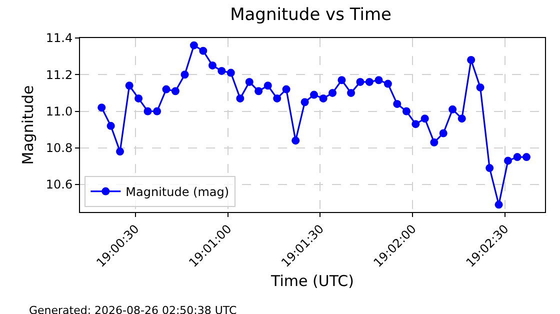 The image size is (560, 314). What do you see at coordinates (133, 309) in the screenshot?
I see `text: Generated: 2026-08-26 02:50:38 UTC` at bounding box center [133, 309].